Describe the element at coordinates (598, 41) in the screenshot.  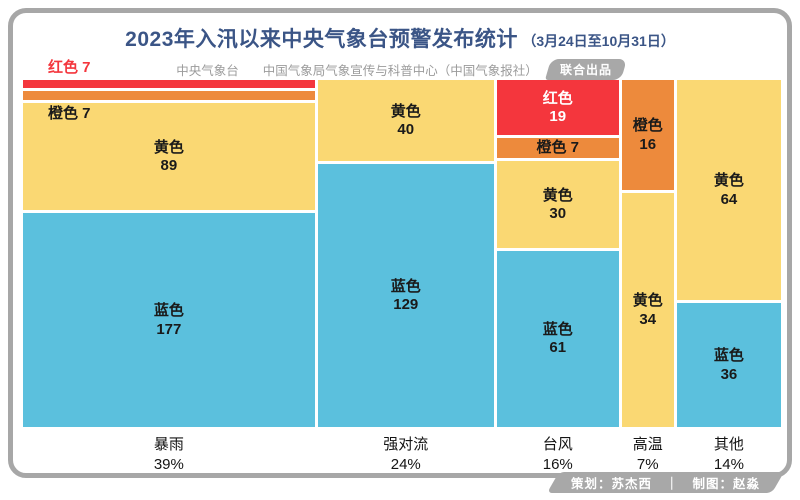
I see `chart-title-date-range: （3月24日至10月31日）` at that location.